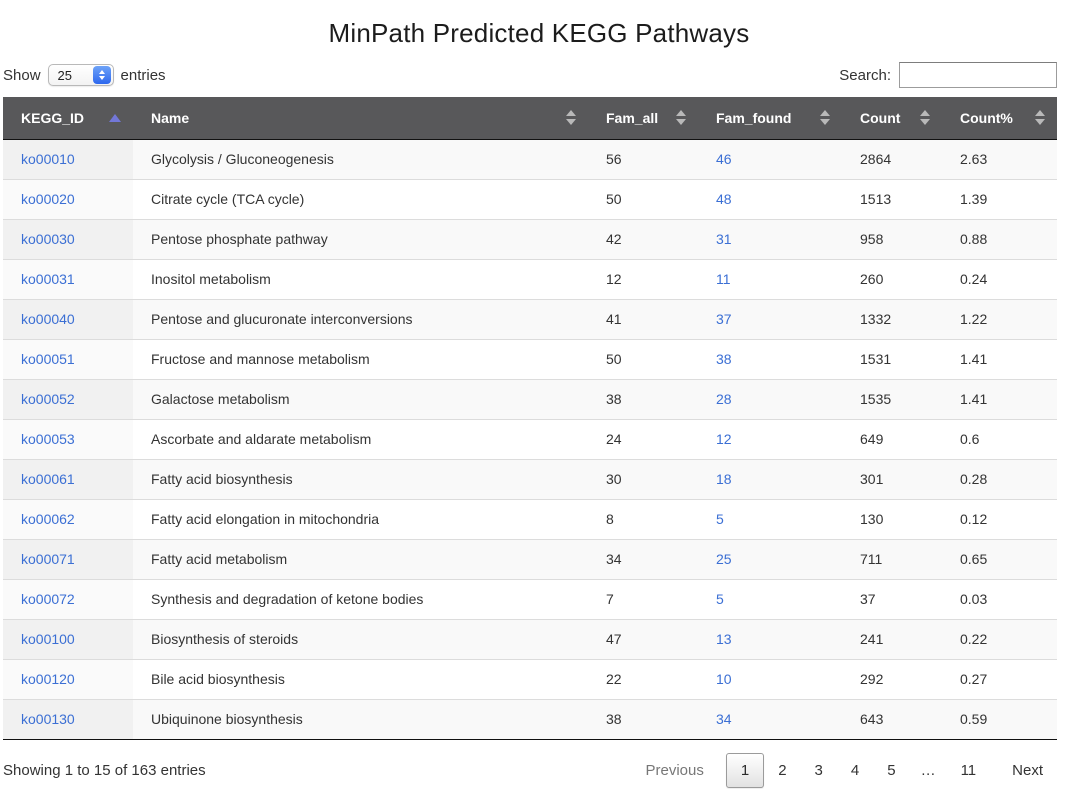 This screenshot has width=1075, height=789. What do you see at coordinates (643, 558) in the screenshot?
I see `fam-all-cell: 34` at bounding box center [643, 558].